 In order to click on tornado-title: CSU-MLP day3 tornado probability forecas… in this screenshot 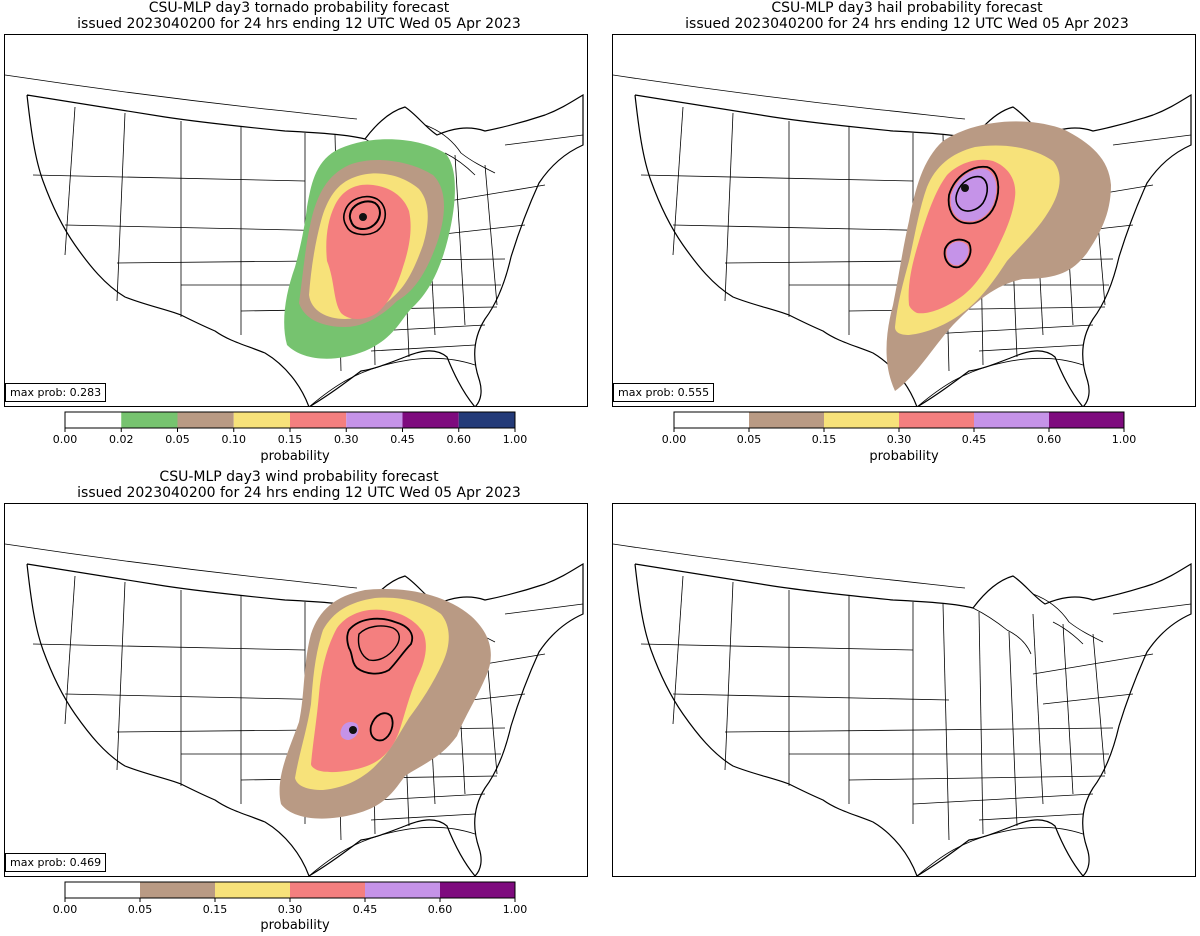, I will do `click(299, 16)`.